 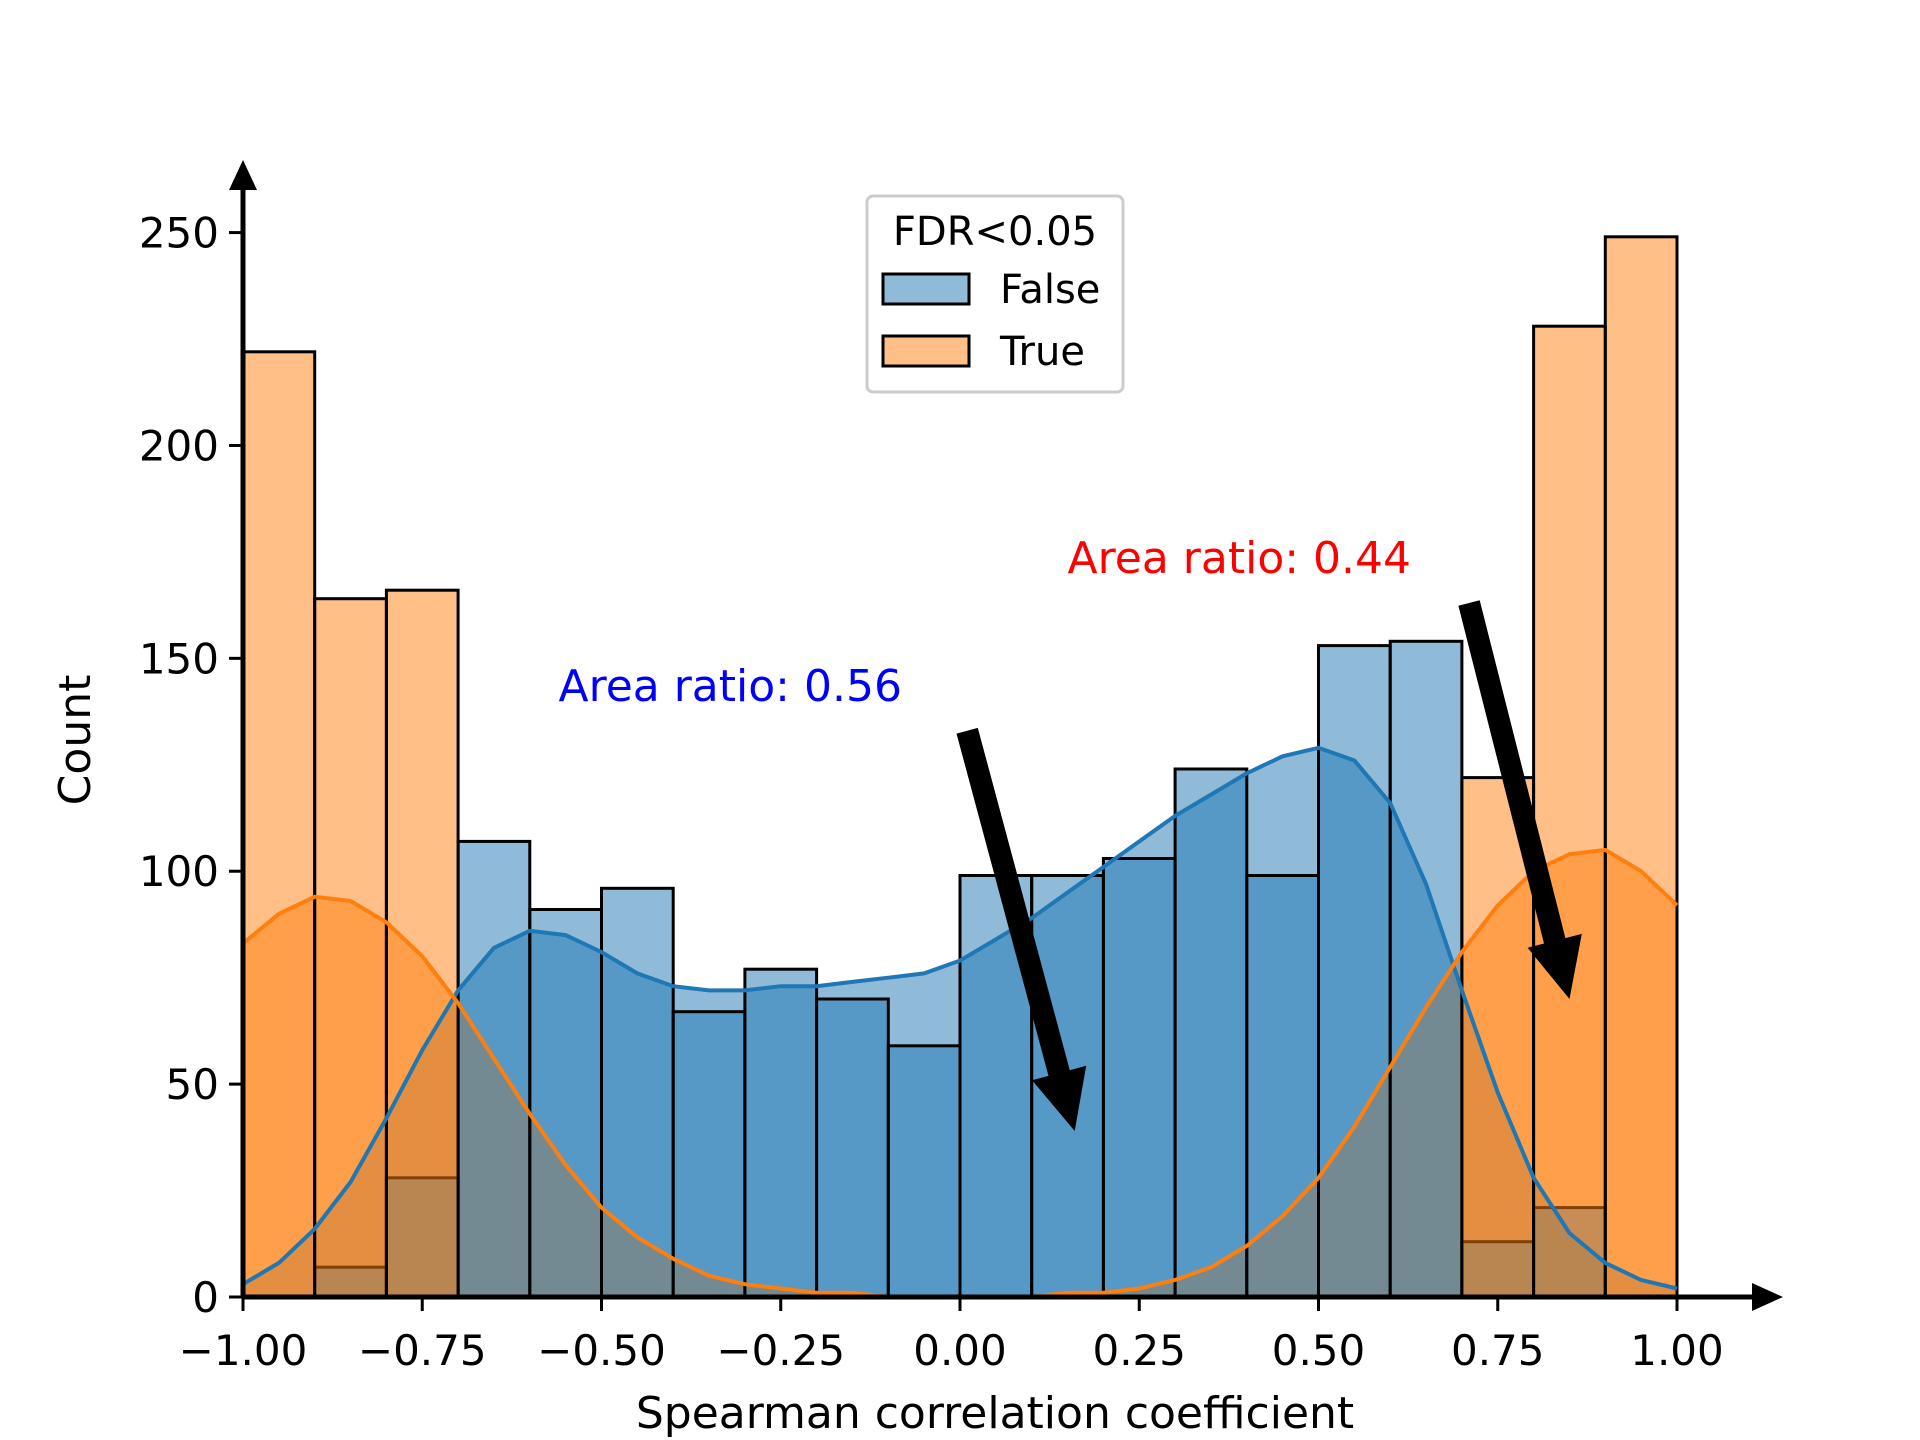 What do you see at coordinates (243, 1350) in the screenshot?
I see `x-tick-label: −1.00` at bounding box center [243, 1350].